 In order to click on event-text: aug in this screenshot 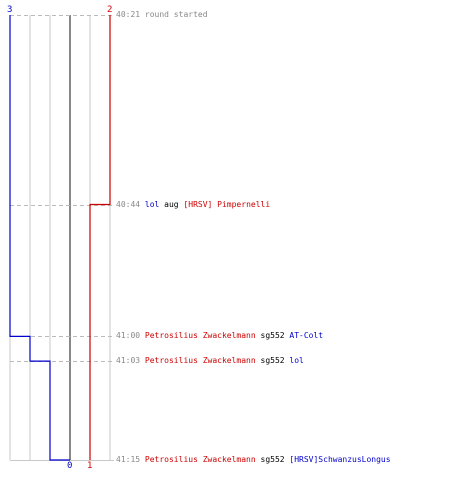, I will do `click(171, 204)`.